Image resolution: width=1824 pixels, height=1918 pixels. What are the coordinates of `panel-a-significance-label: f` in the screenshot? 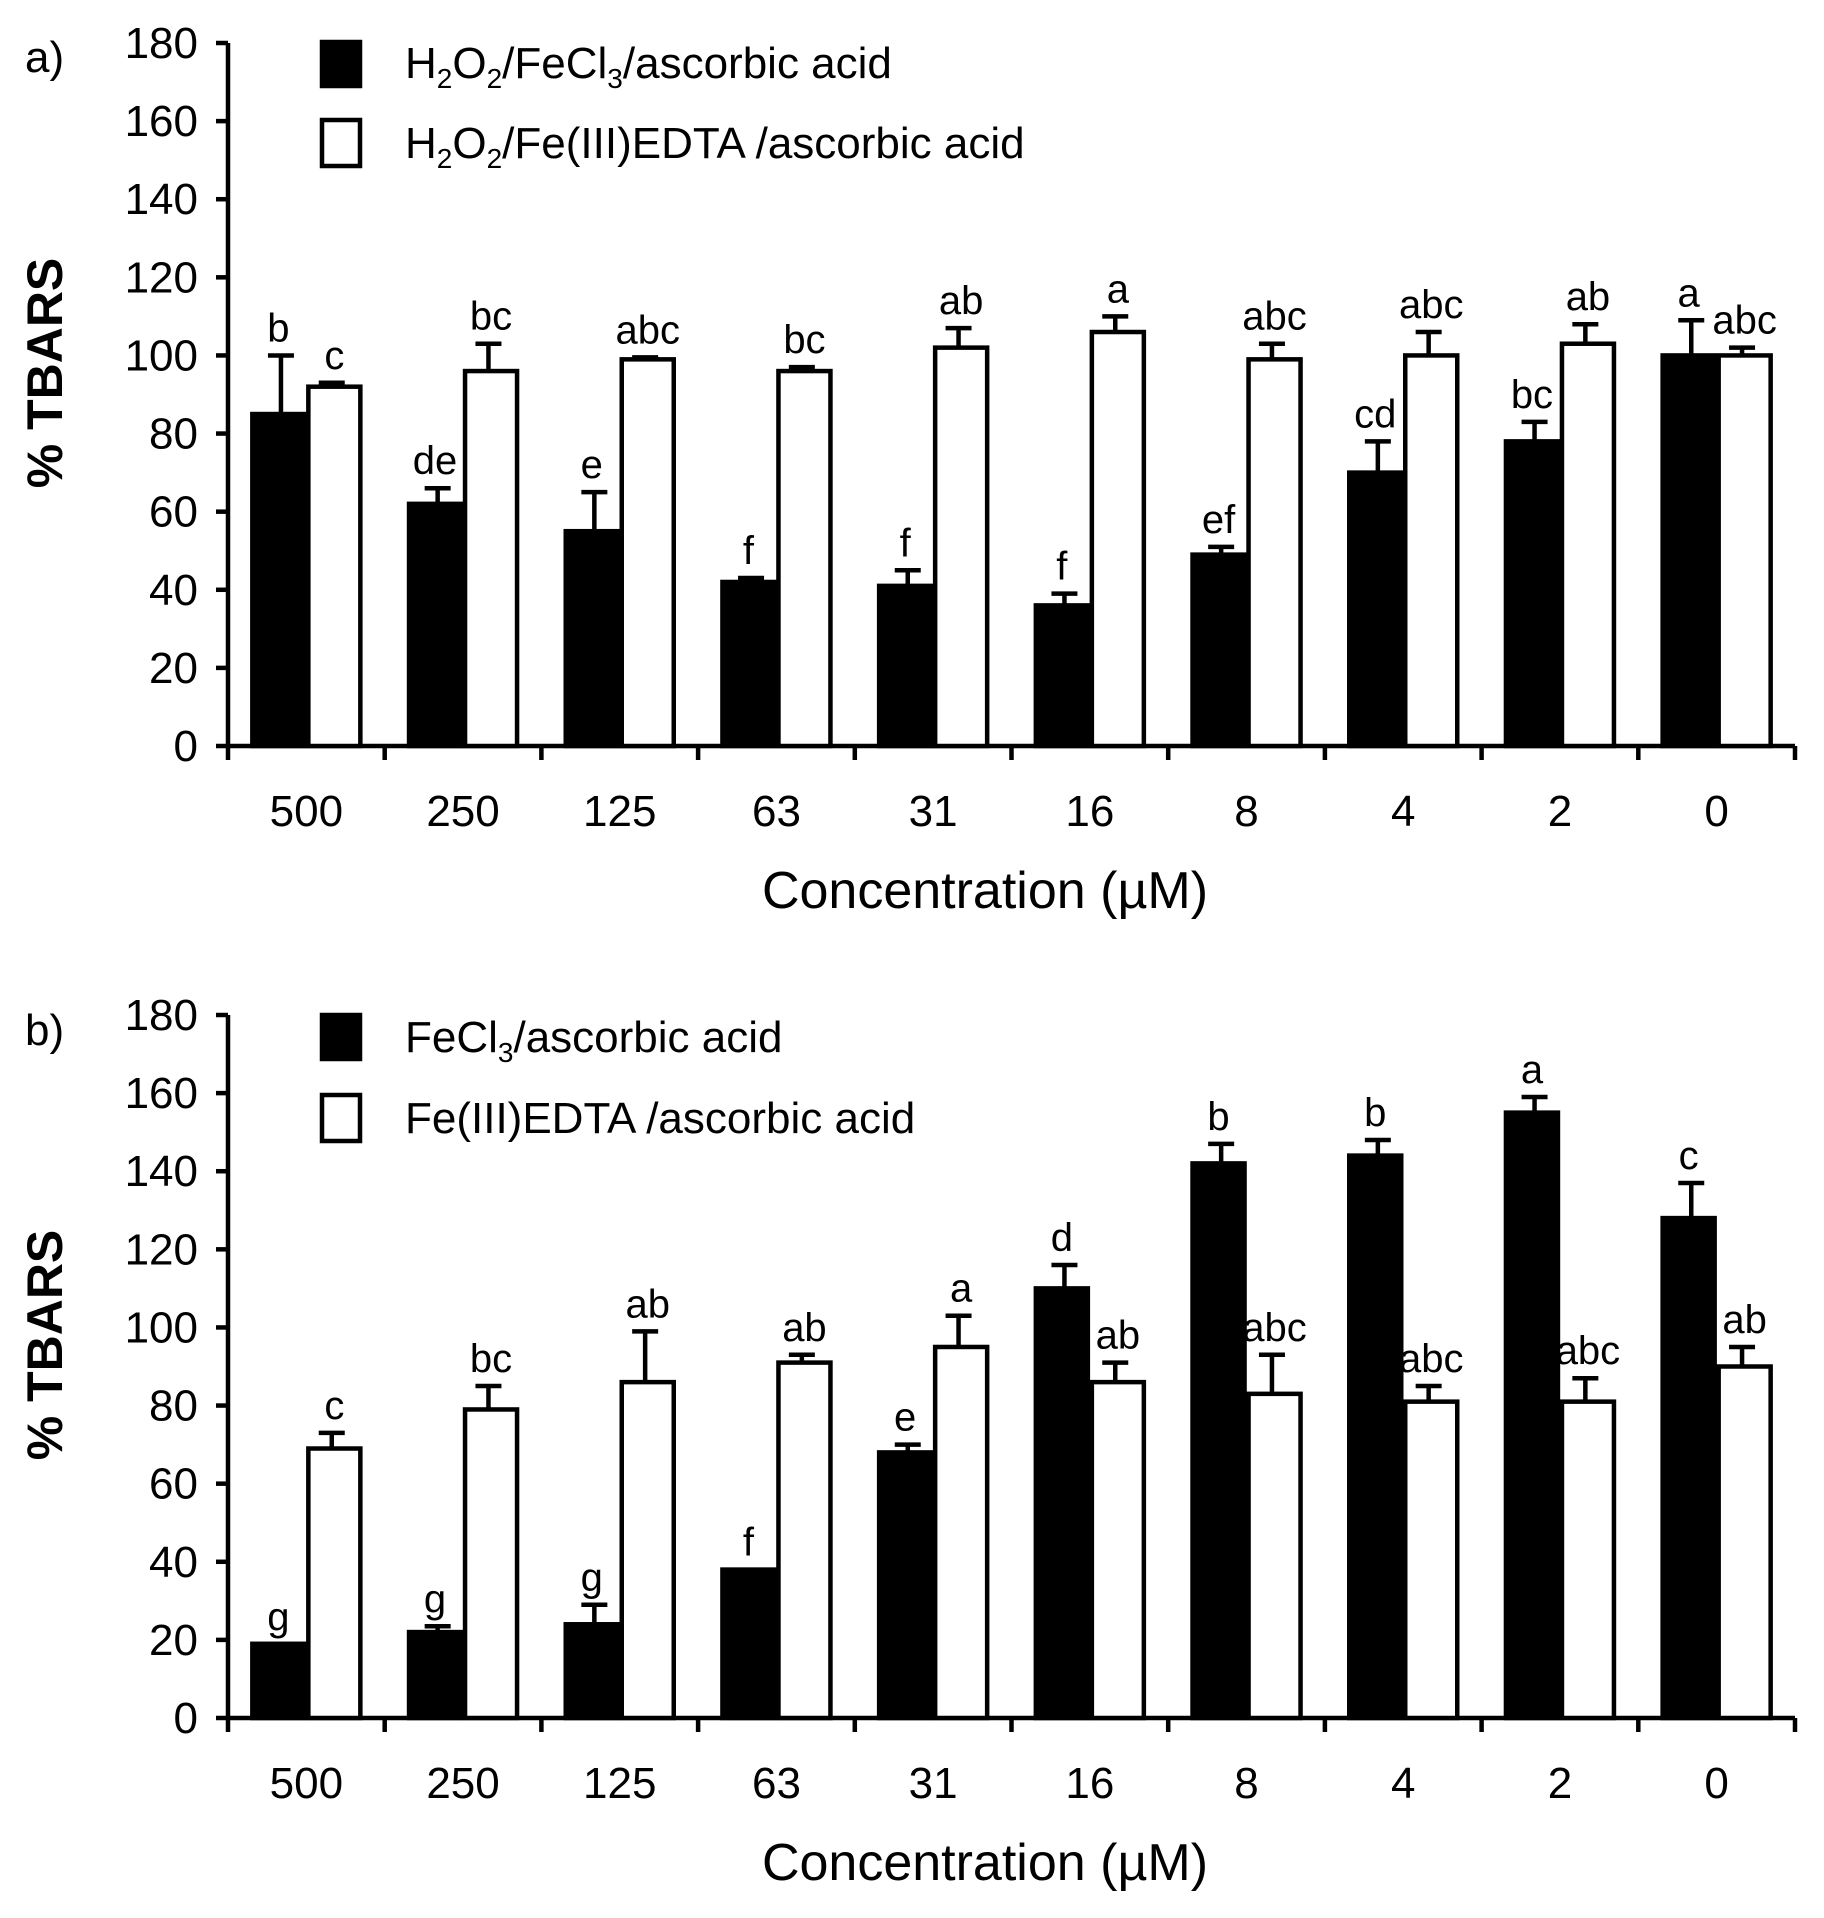 It's located at (906, 543).